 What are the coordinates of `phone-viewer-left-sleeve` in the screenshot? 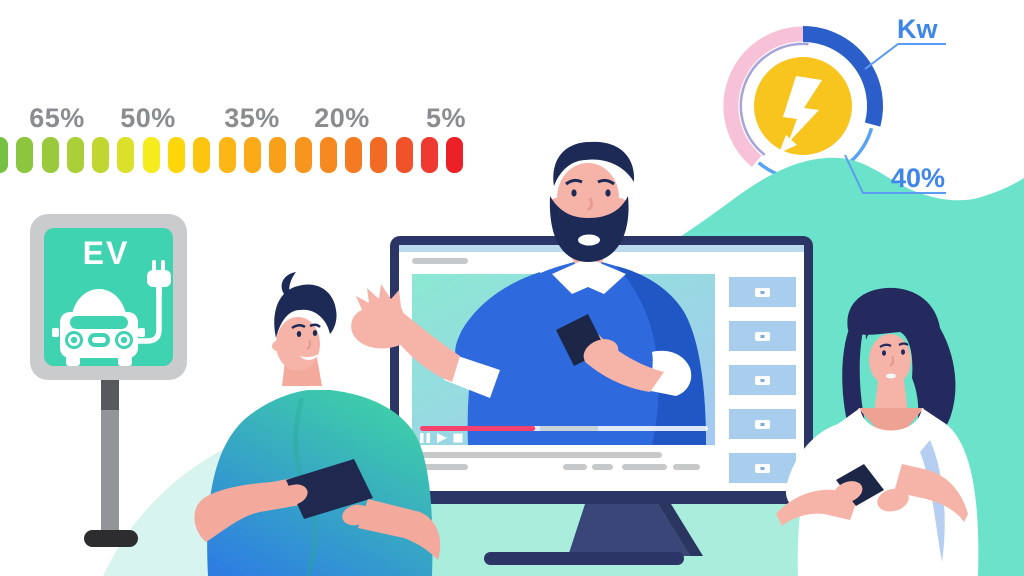 It's located at (815, 465).